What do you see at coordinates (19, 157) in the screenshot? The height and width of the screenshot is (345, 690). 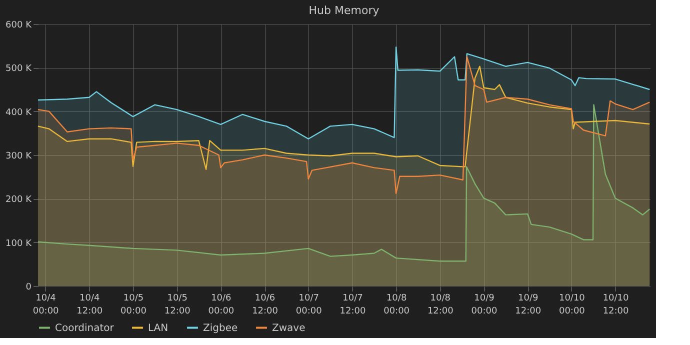 I see `y-tick-label: 300 K` at bounding box center [19, 157].